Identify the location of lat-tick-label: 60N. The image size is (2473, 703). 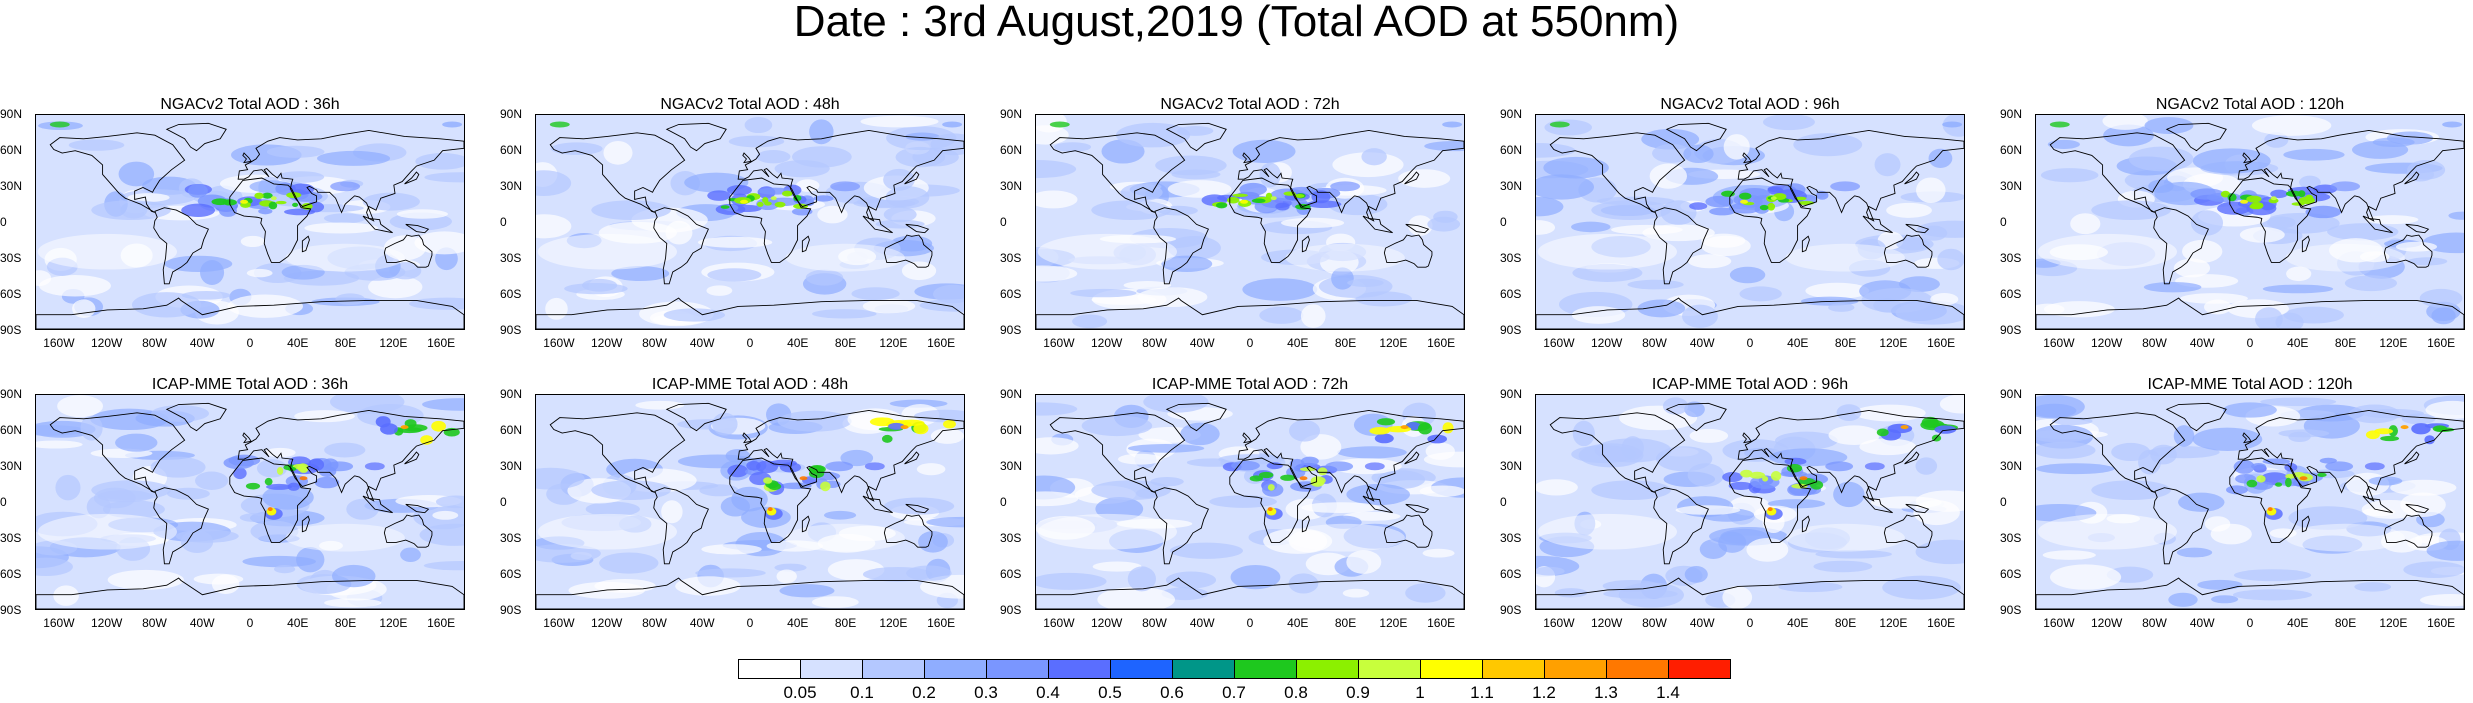
(511, 150).